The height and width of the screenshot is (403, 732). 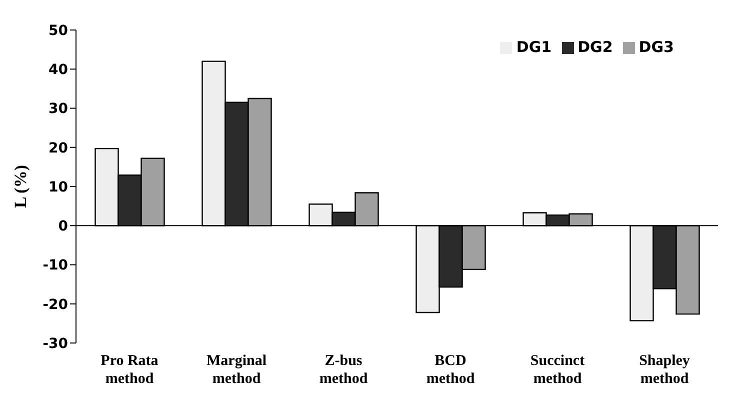 What do you see at coordinates (55, 344) in the screenshot?
I see `y-tick-label: -30` at bounding box center [55, 344].